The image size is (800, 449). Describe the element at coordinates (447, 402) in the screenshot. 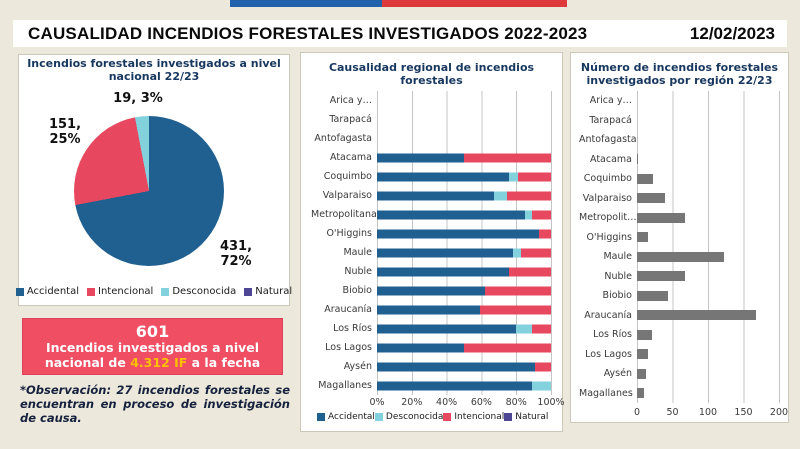

I see `x-tick-label: 40%` at that location.